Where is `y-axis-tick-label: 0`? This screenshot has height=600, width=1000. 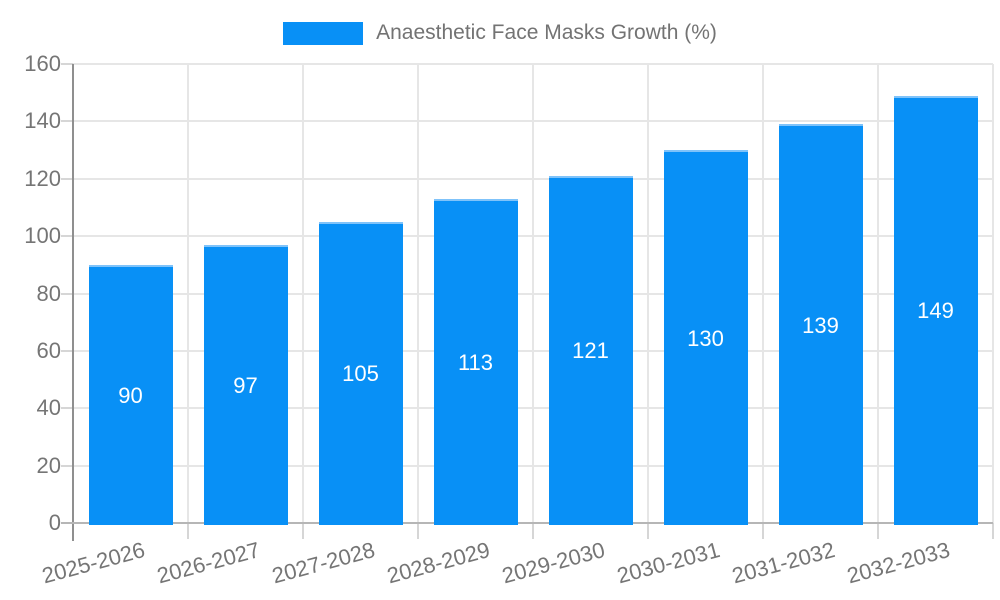 y-axis-tick-label: 0 is located at coordinates (54, 522).